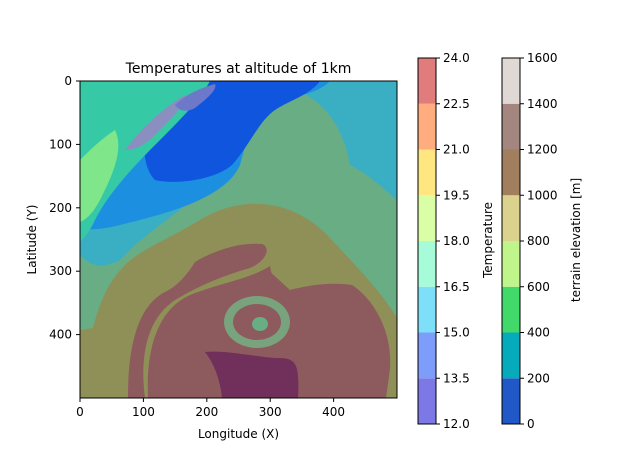  What do you see at coordinates (456, 150) in the screenshot?
I see `temperature-colorbar-tick-label: 21.0` at bounding box center [456, 150].